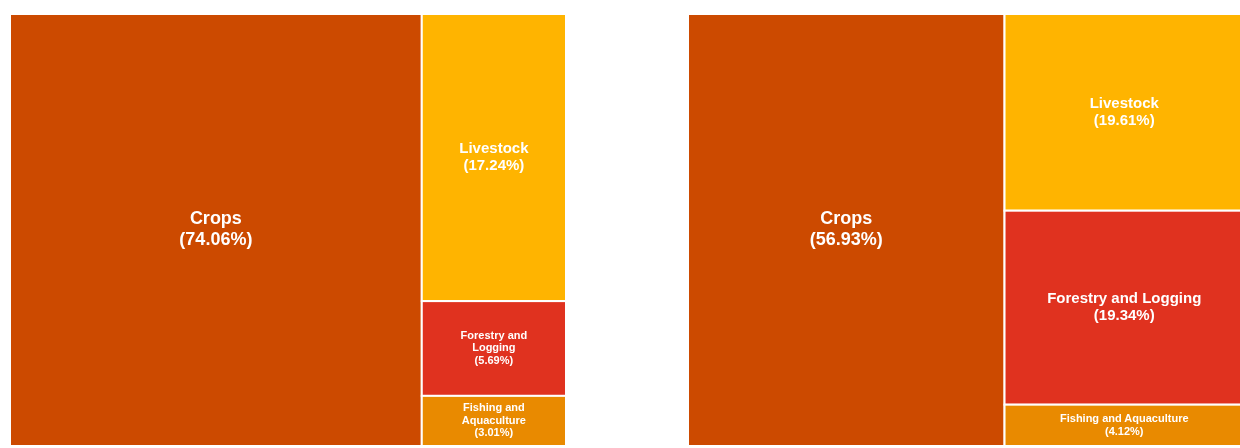 This screenshot has width=1240, height=448. What do you see at coordinates (494, 360) in the screenshot?
I see `data-label: (5.69%)` at bounding box center [494, 360].